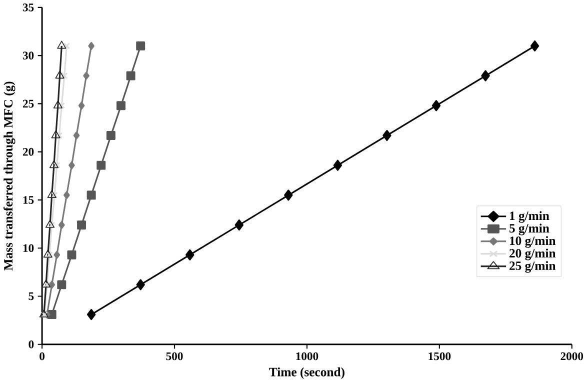 The height and width of the screenshot is (382, 587). What do you see at coordinates (174, 356) in the screenshot?
I see `x-tick-label: 500` at bounding box center [174, 356].